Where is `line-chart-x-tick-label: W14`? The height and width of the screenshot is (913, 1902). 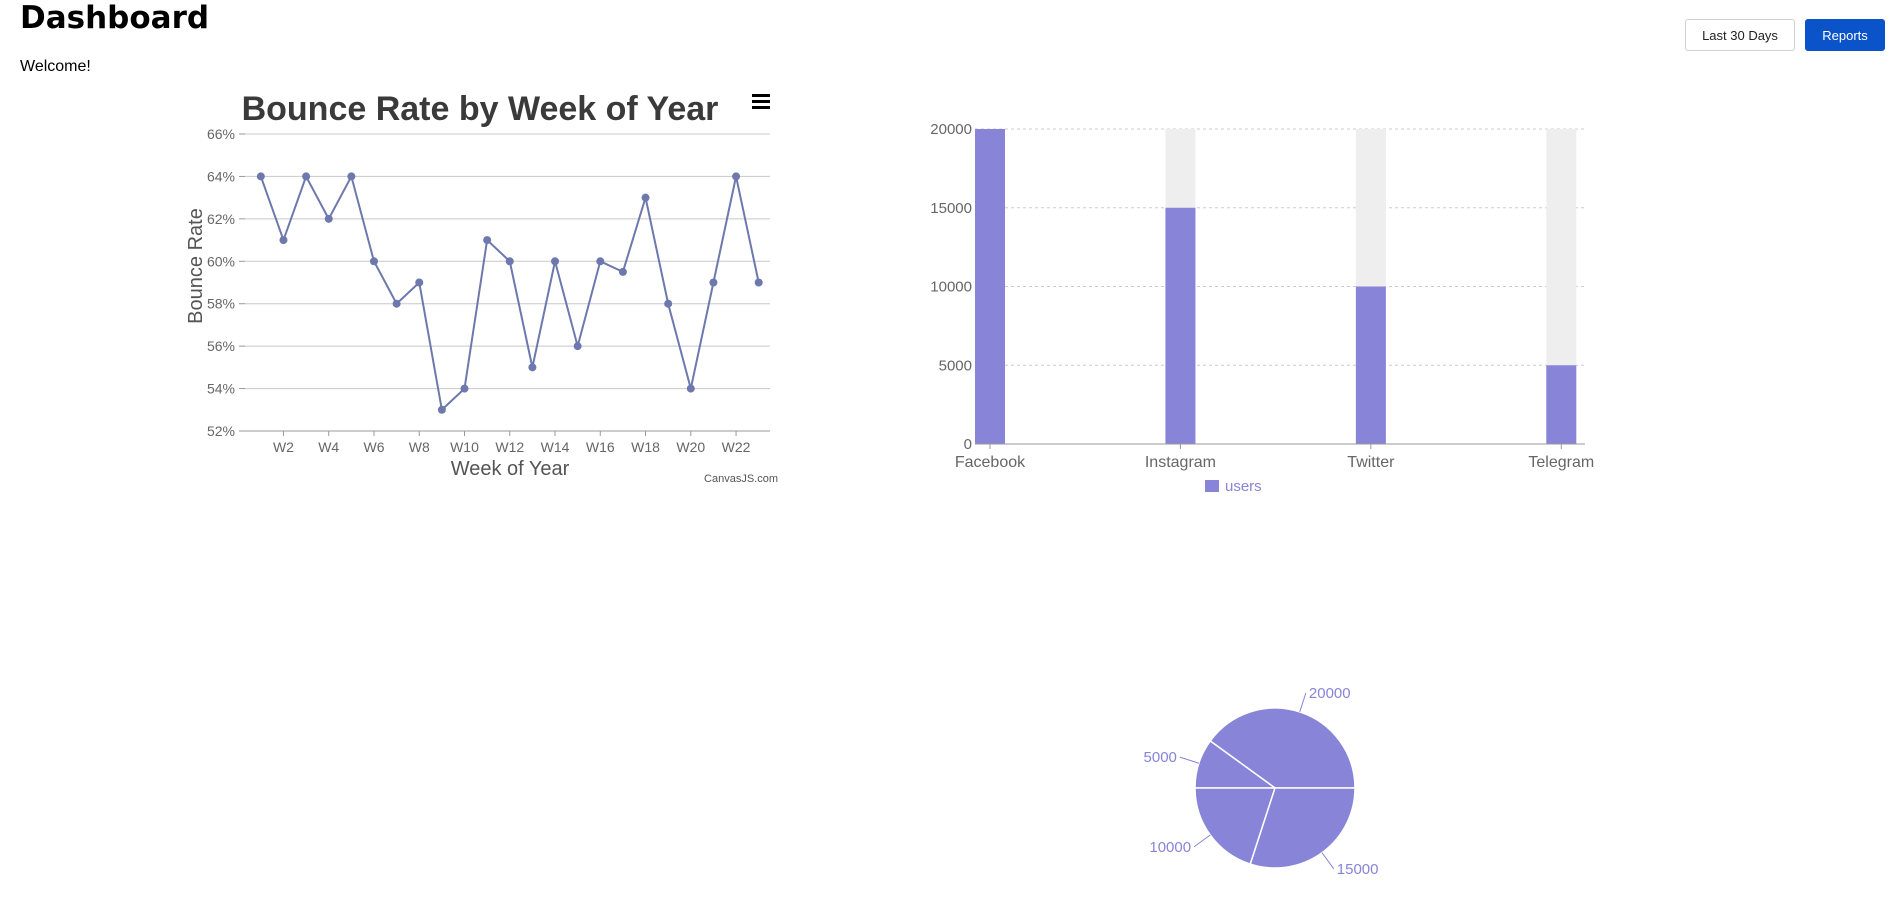 line-chart-x-tick-label: W14 is located at coordinates (555, 447).